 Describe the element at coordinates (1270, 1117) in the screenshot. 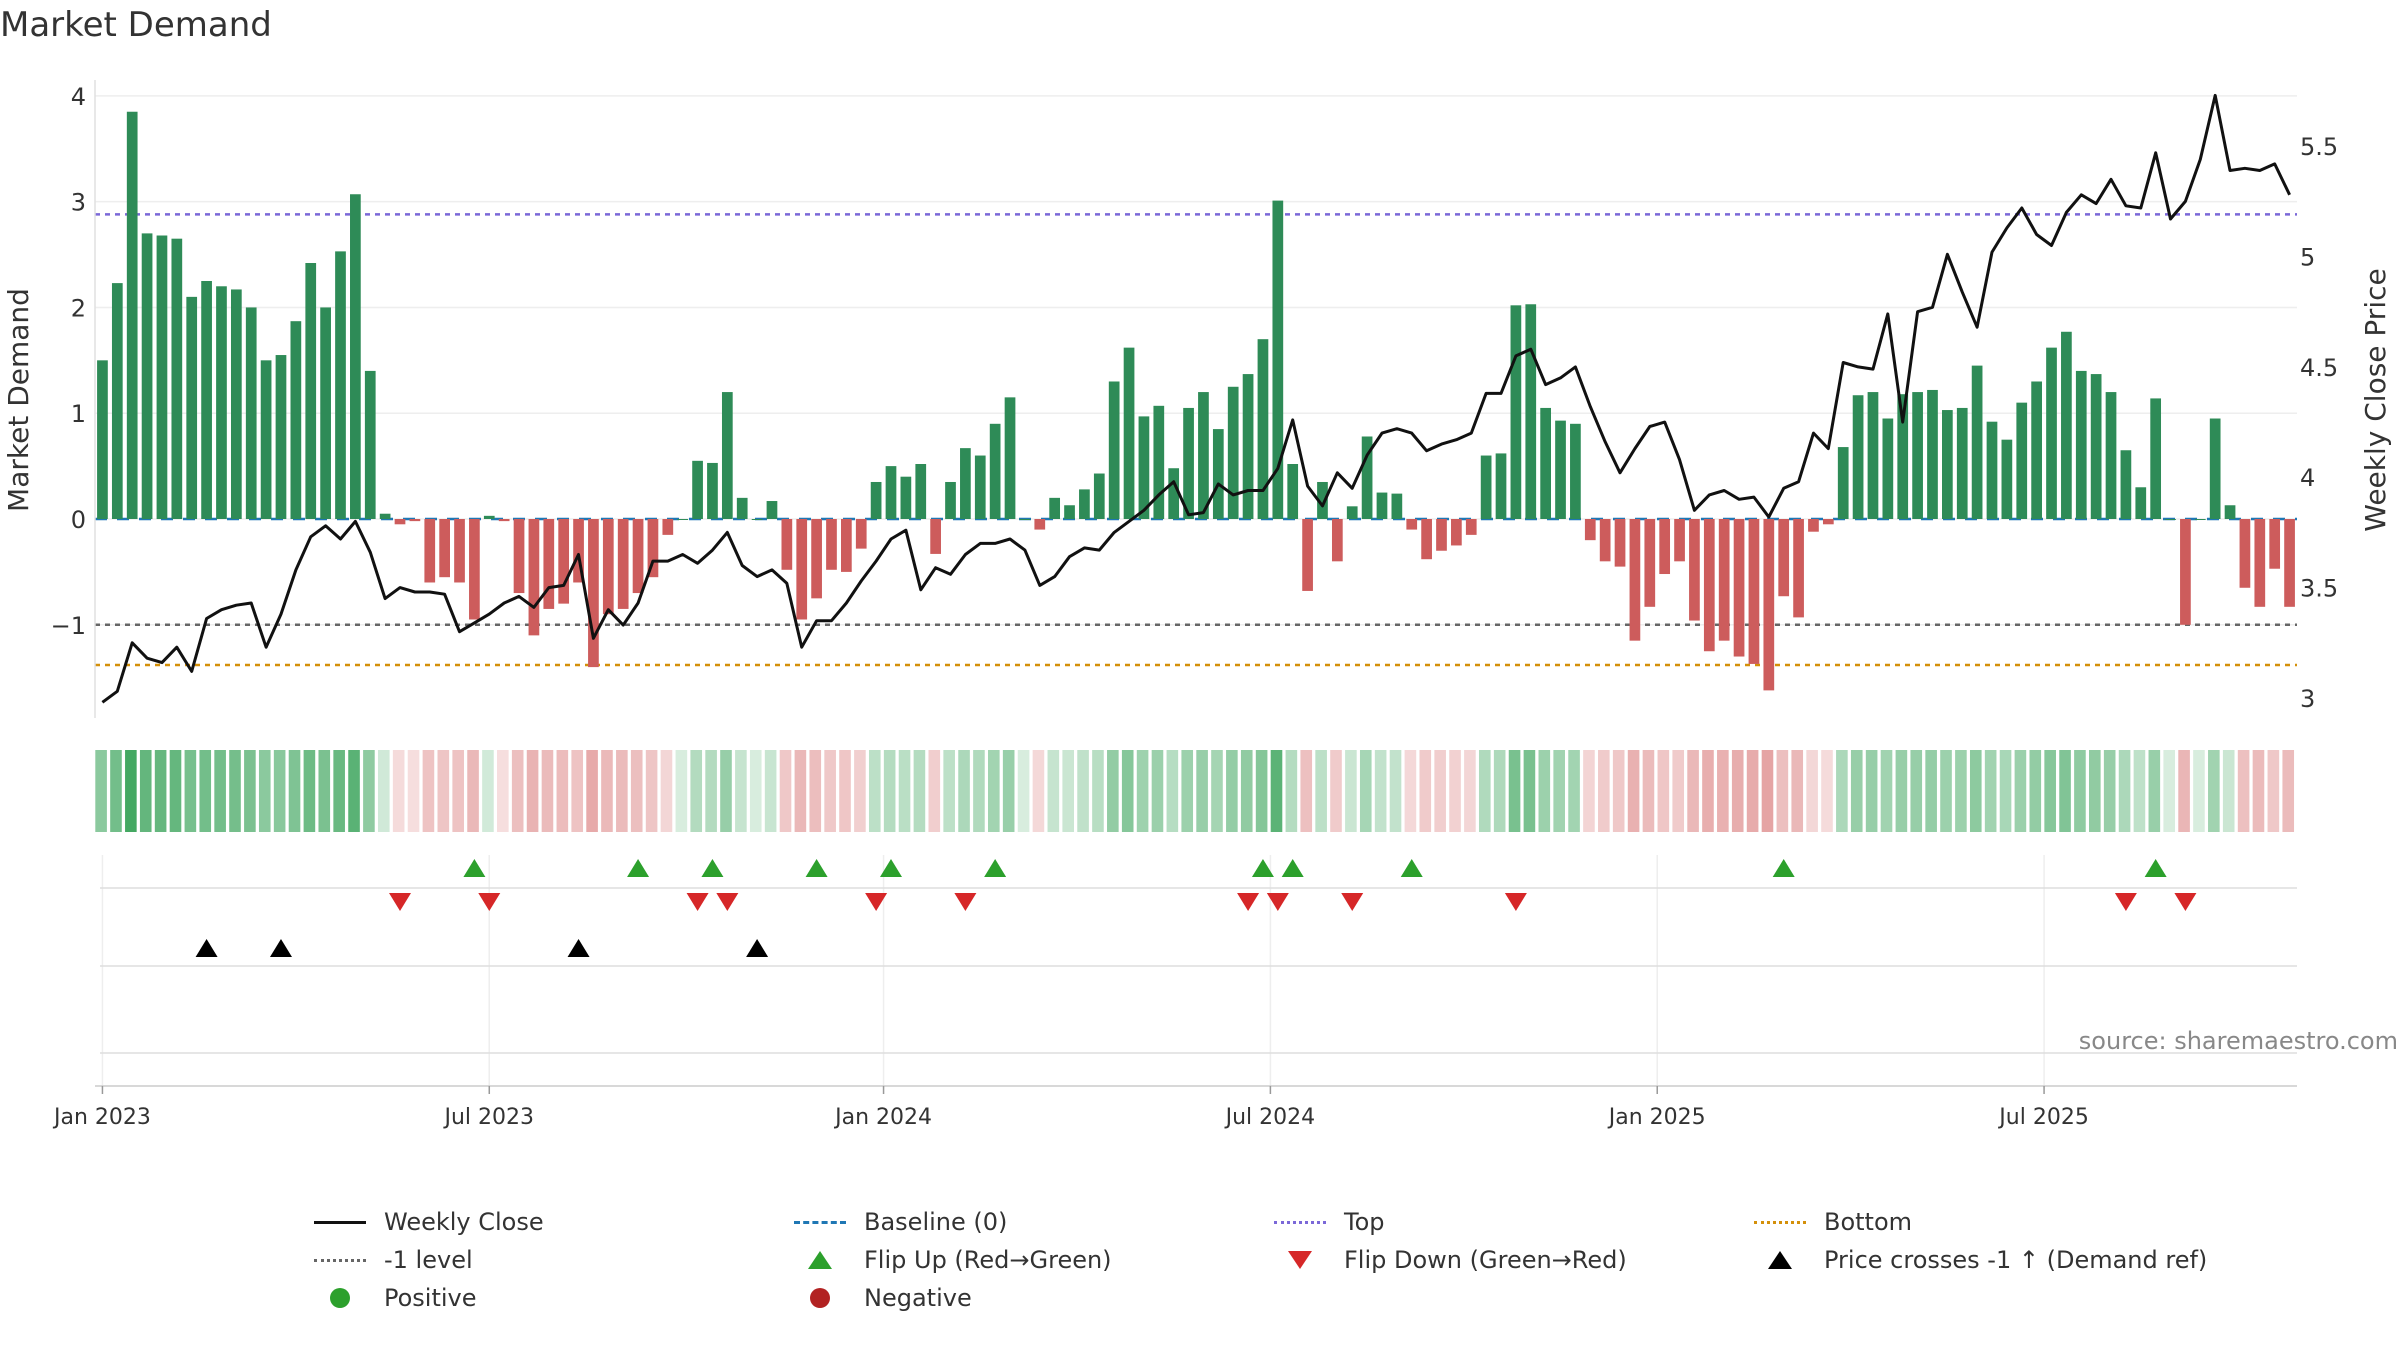

I see `x-tick-label: Jul 2024` at that location.